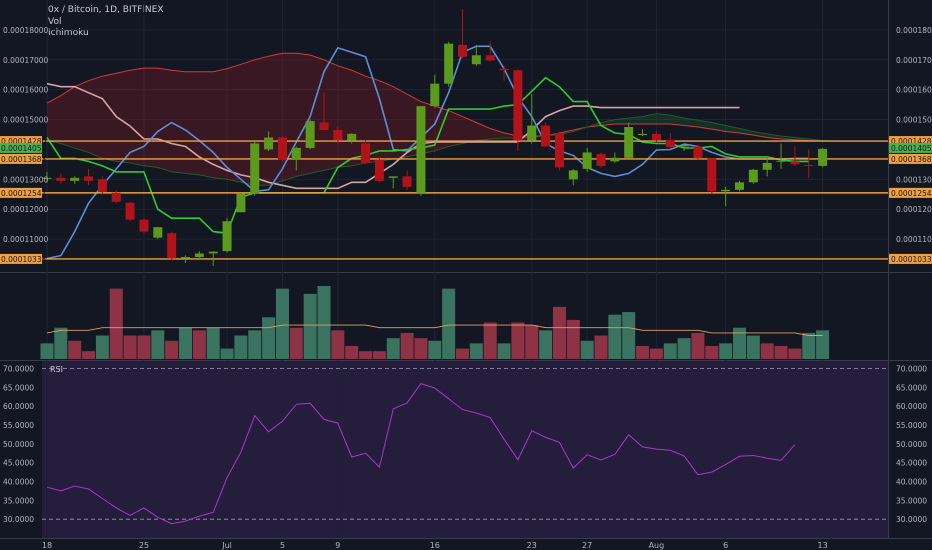 This screenshot has width=932, height=550. What do you see at coordinates (144, 545) in the screenshot?
I see `x-tick-label-1: 25` at bounding box center [144, 545].